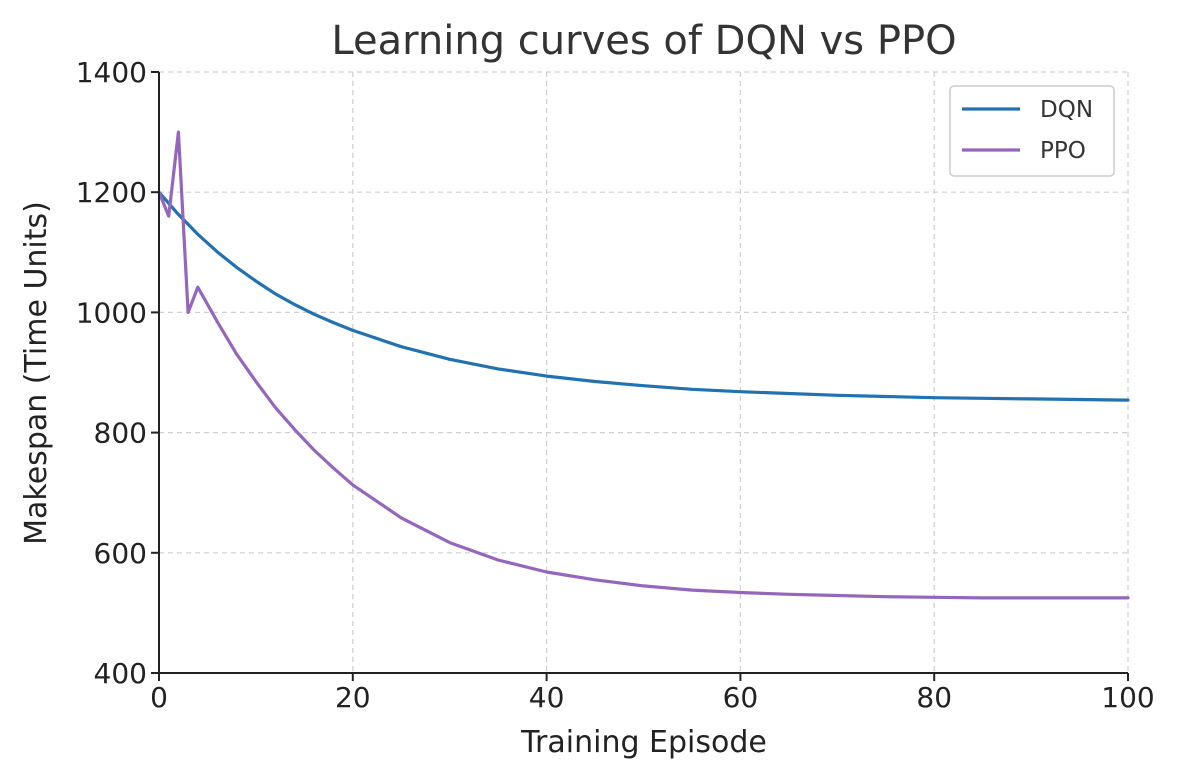 The width and height of the screenshot is (1180, 780). What do you see at coordinates (120, 433) in the screenshot?
I see `y-tick-label: 800` at bounding box center [120, 433].